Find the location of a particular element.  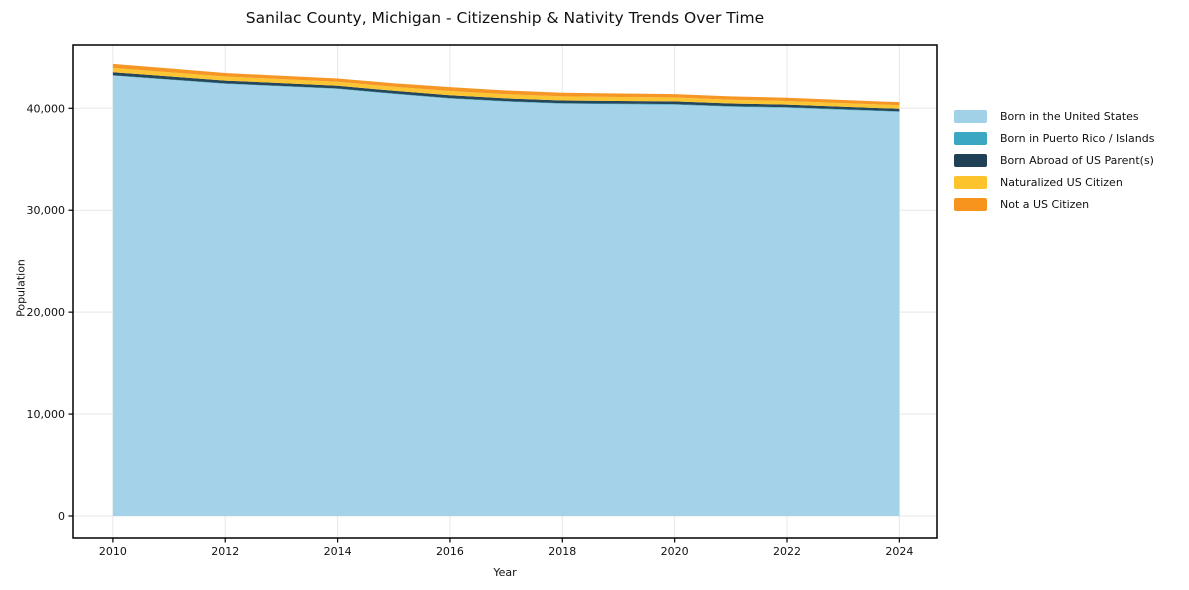

legend-label: Not a US Citizen is located at coordinates (1045, 204).